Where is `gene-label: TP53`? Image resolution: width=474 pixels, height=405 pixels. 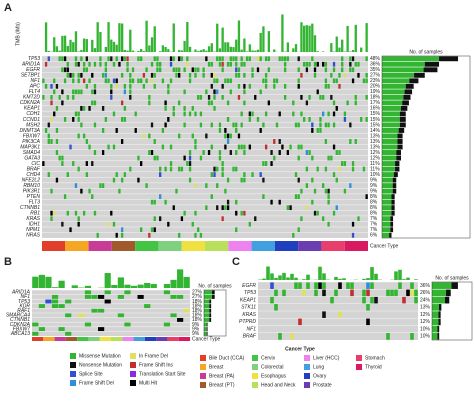 gene-label: TP53 is located at coordinates (250, 293).